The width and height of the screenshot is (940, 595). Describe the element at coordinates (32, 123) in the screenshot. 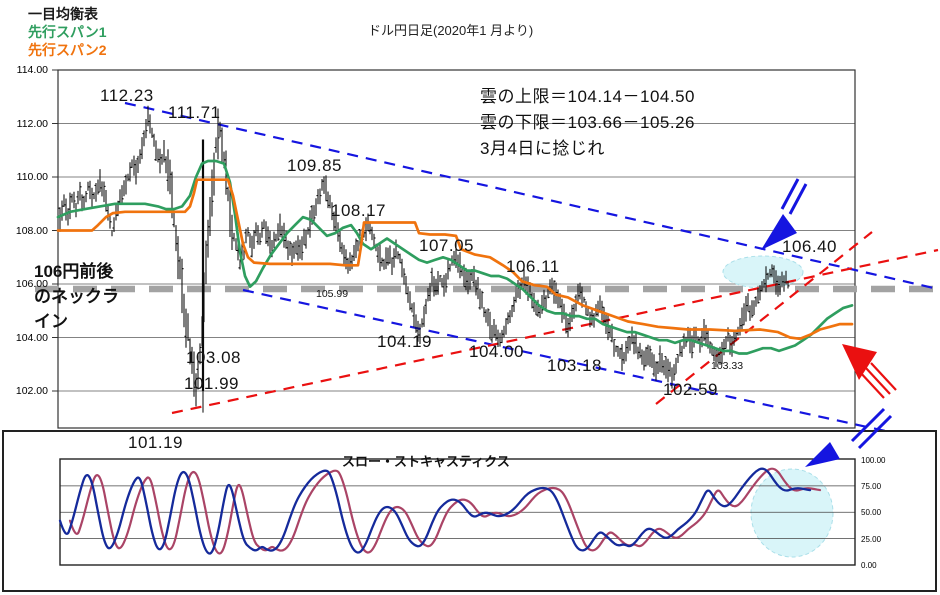

I see `main-y-axis-label-112.00: 112.00` at that location.